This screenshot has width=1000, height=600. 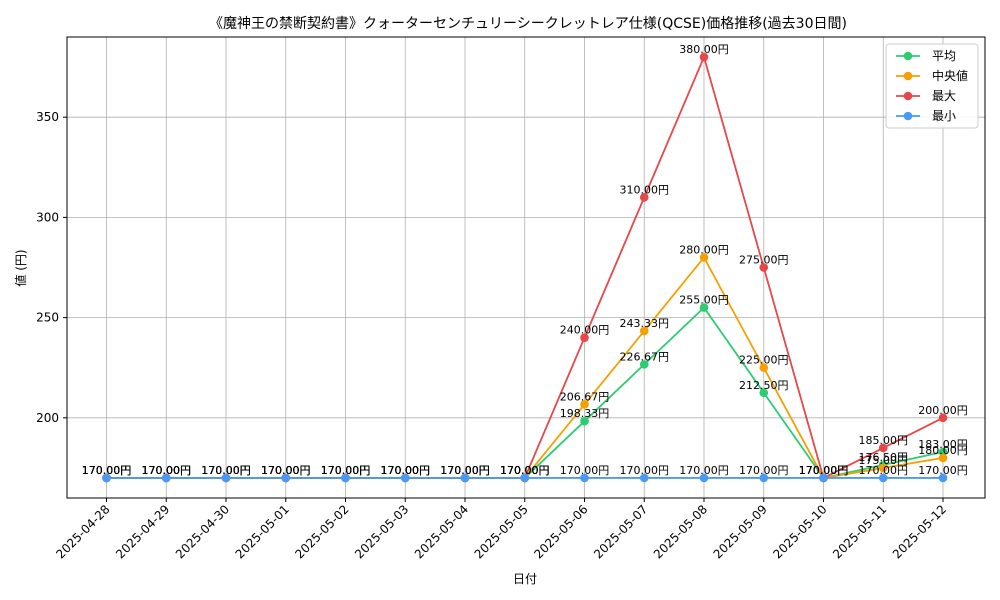 I want to click on y-tick-label: 350, so click(x=47, y=117).